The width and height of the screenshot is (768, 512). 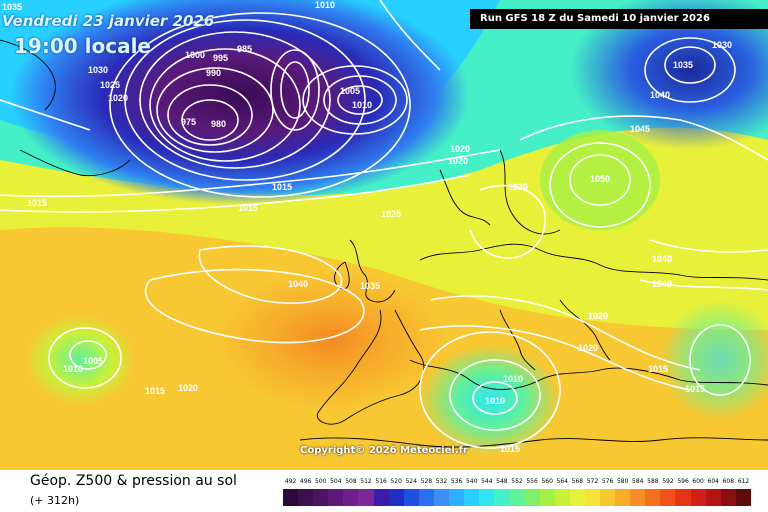 What do you see at coordinates (640, 129) in the screenshot?
I see `isobar-label: 1045` at bounding box center [640, 129].